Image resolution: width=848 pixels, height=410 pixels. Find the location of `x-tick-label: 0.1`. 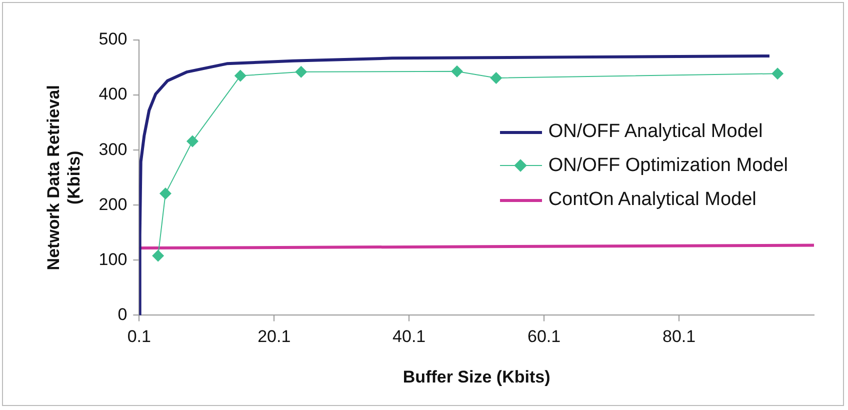

x-tick-label: 0.1 is located at coordinates (139, 336).